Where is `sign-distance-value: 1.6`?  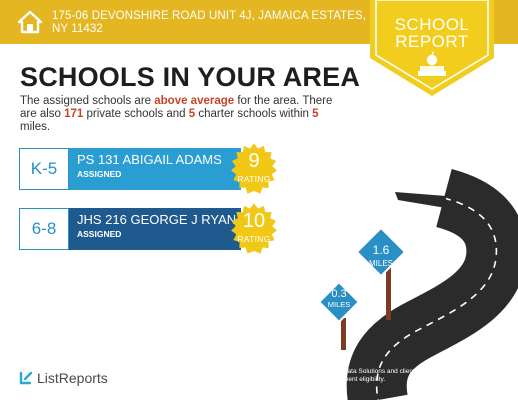
sign-distance-value: 1.6 is located at coordinates (381, 250).